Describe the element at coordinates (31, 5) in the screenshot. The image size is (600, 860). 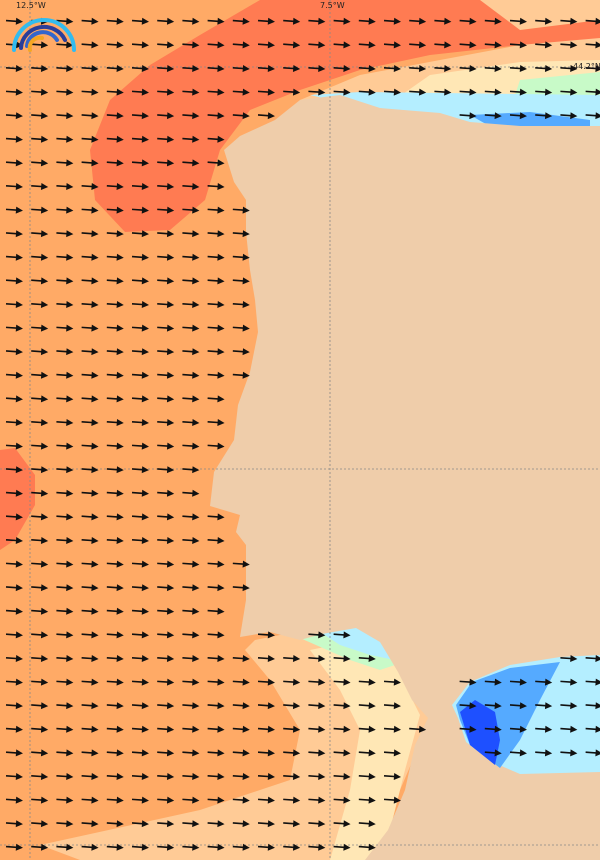
I see `lon-label-12-5w: 12.5°W` at that location.